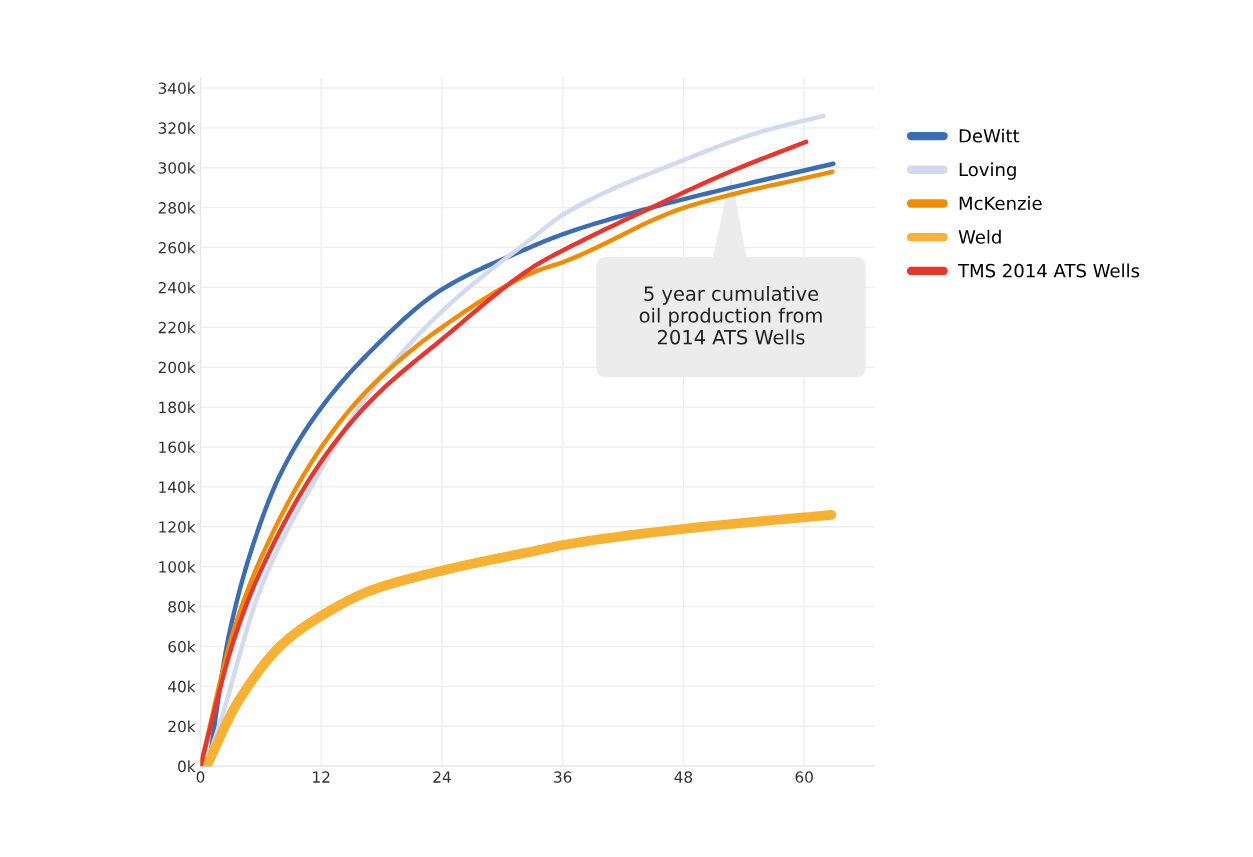 This screenshot has width=1253, height=857. I want to click on x-tick-label: 12, so click(321, 777).